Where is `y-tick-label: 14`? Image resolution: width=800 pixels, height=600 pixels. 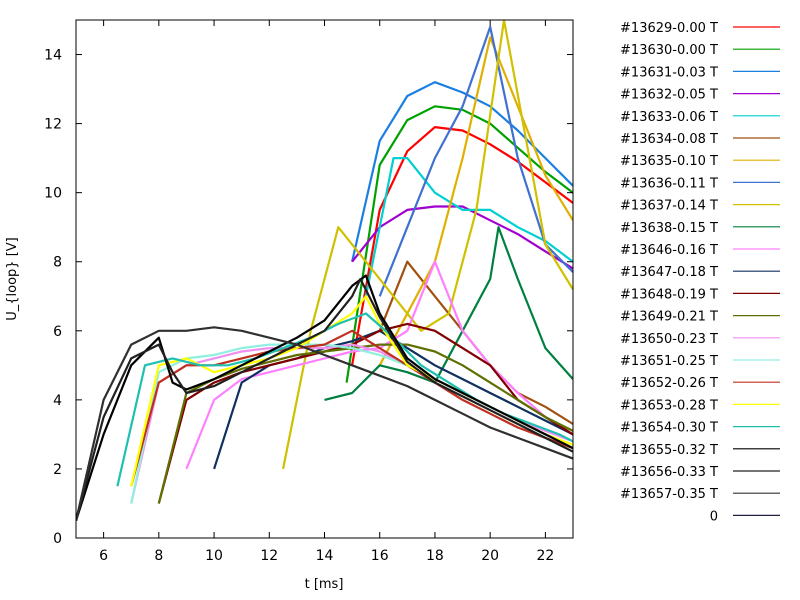 y-tick-label: 14 is located at coordinates (53, 56).